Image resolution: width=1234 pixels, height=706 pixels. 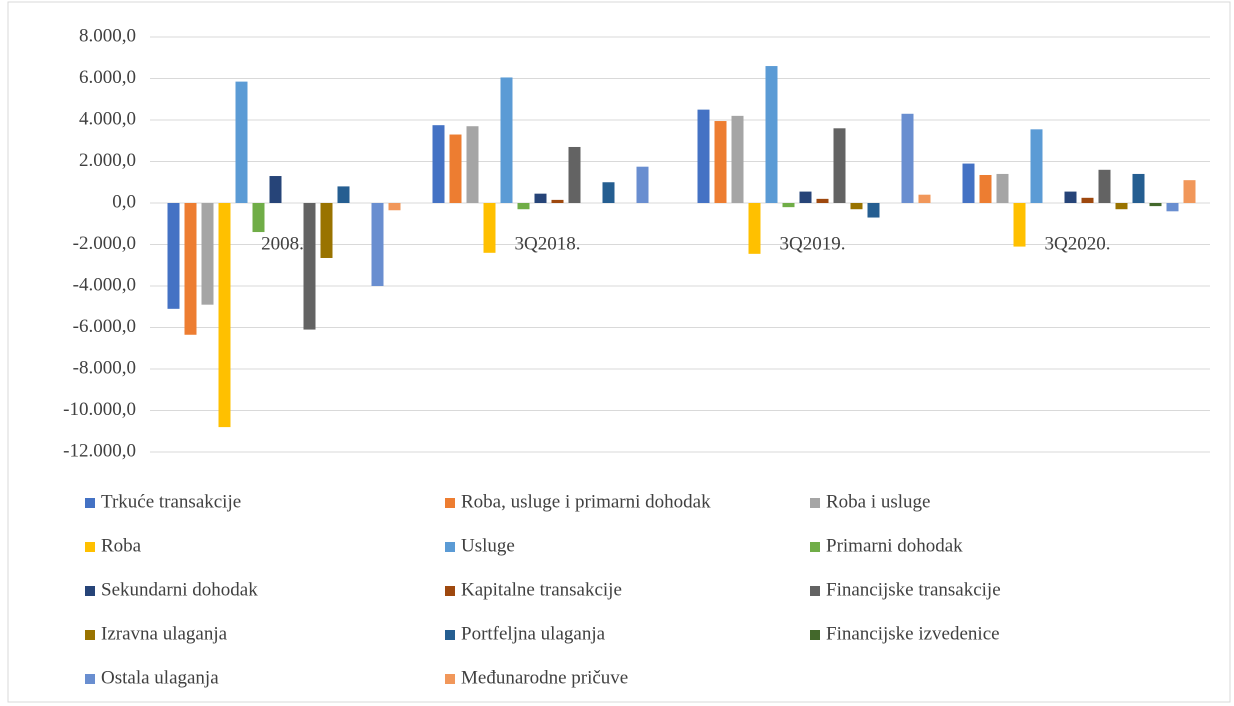 I want to click on y-tick-label: -10.000,0, so click(x=99, y=409).